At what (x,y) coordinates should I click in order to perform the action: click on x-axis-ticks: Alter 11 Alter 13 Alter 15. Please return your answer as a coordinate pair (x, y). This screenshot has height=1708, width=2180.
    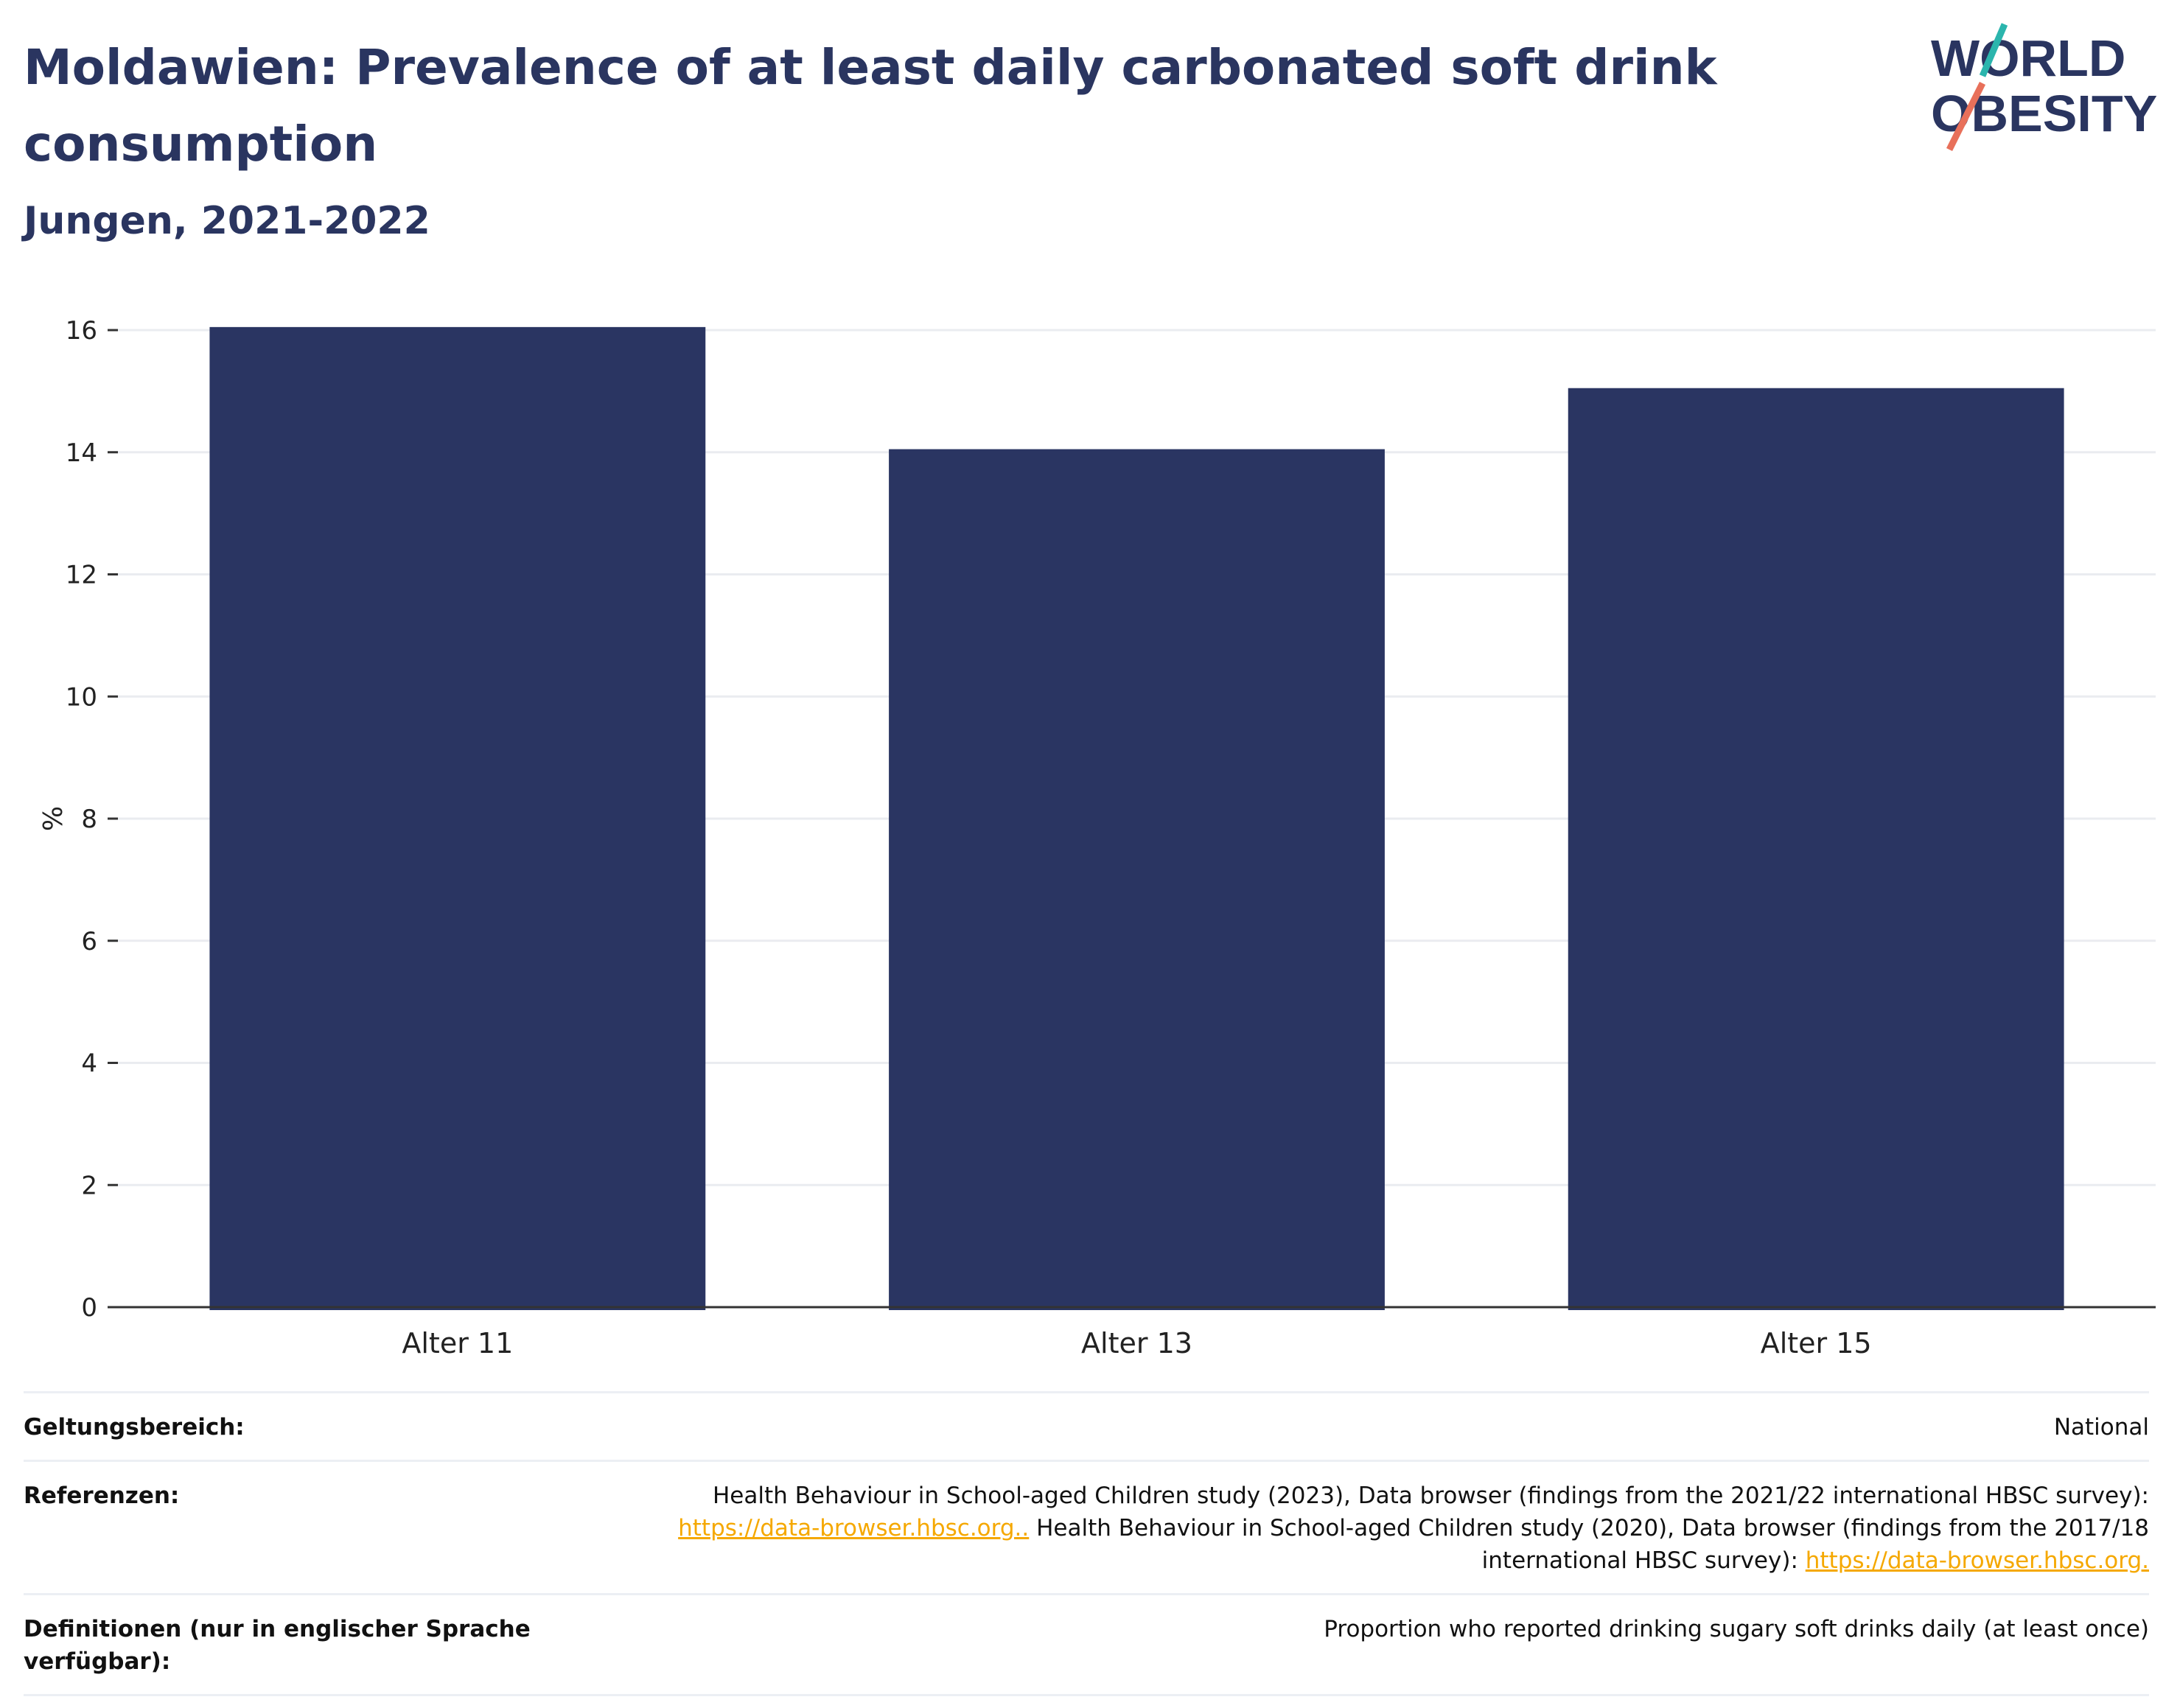
    Looking at the image, I should click on (1136, 1343).